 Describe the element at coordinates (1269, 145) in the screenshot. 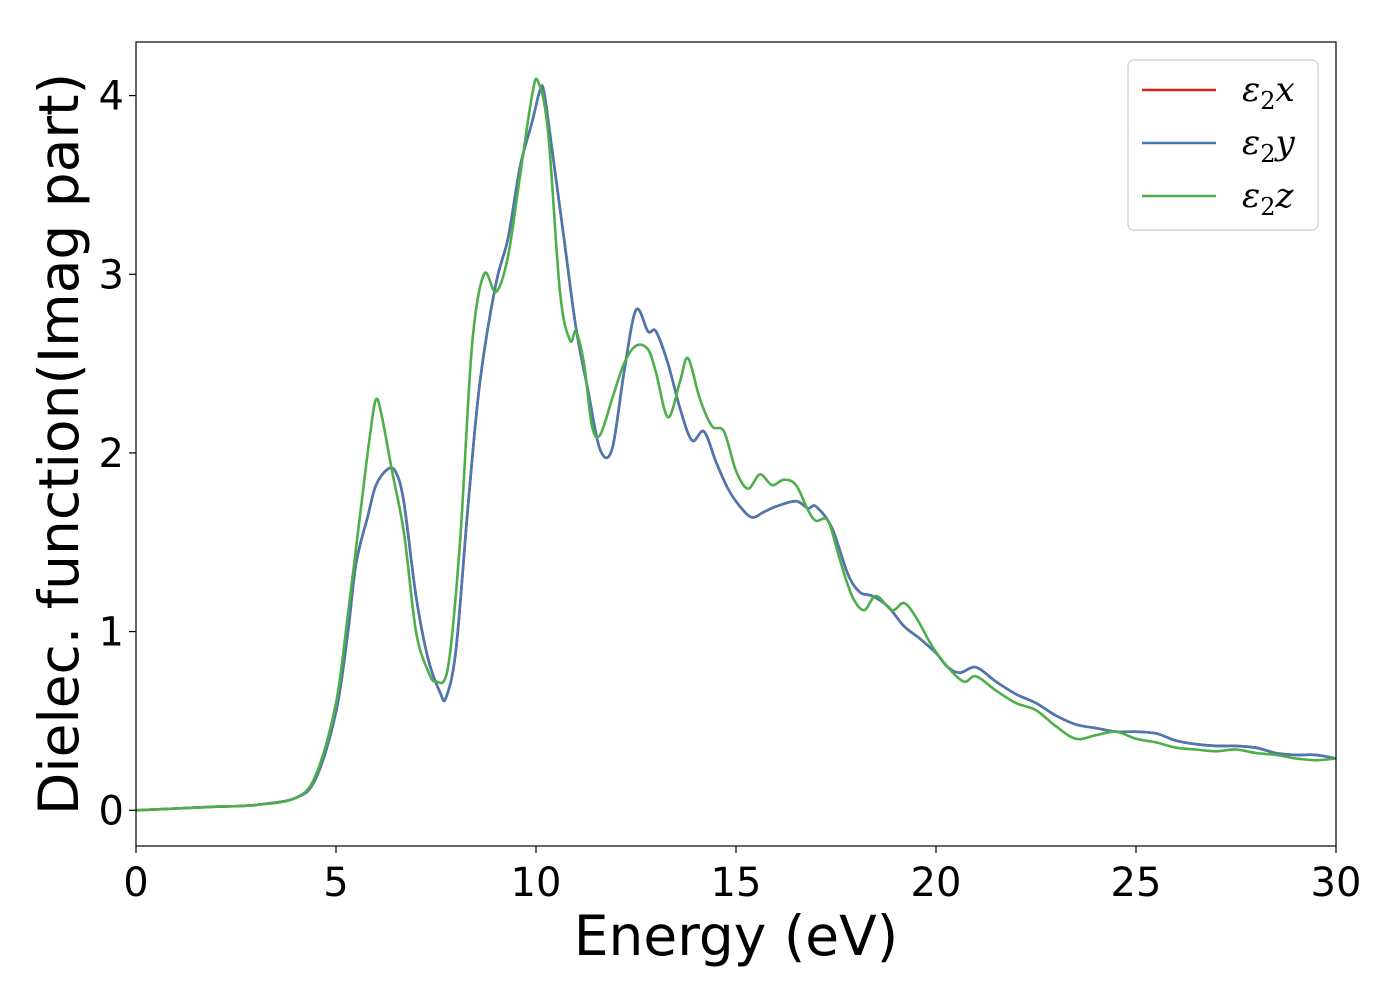

I see `legend-label-y: ε2y` at that location.